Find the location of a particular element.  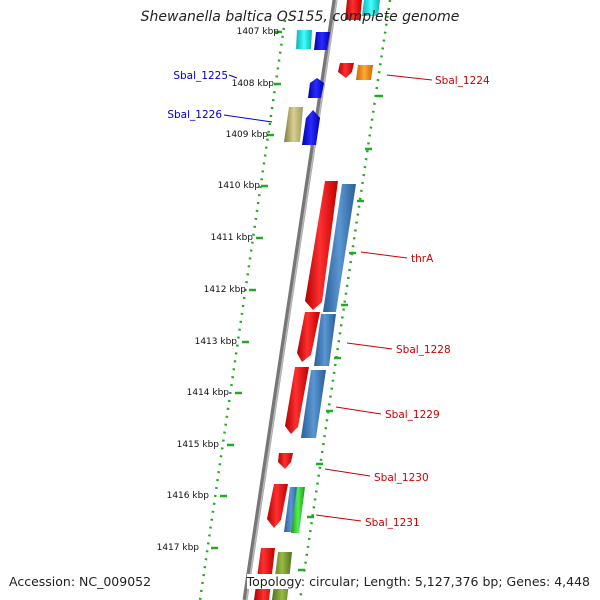

feature-thra-blue is located at coordinates (339, 248).